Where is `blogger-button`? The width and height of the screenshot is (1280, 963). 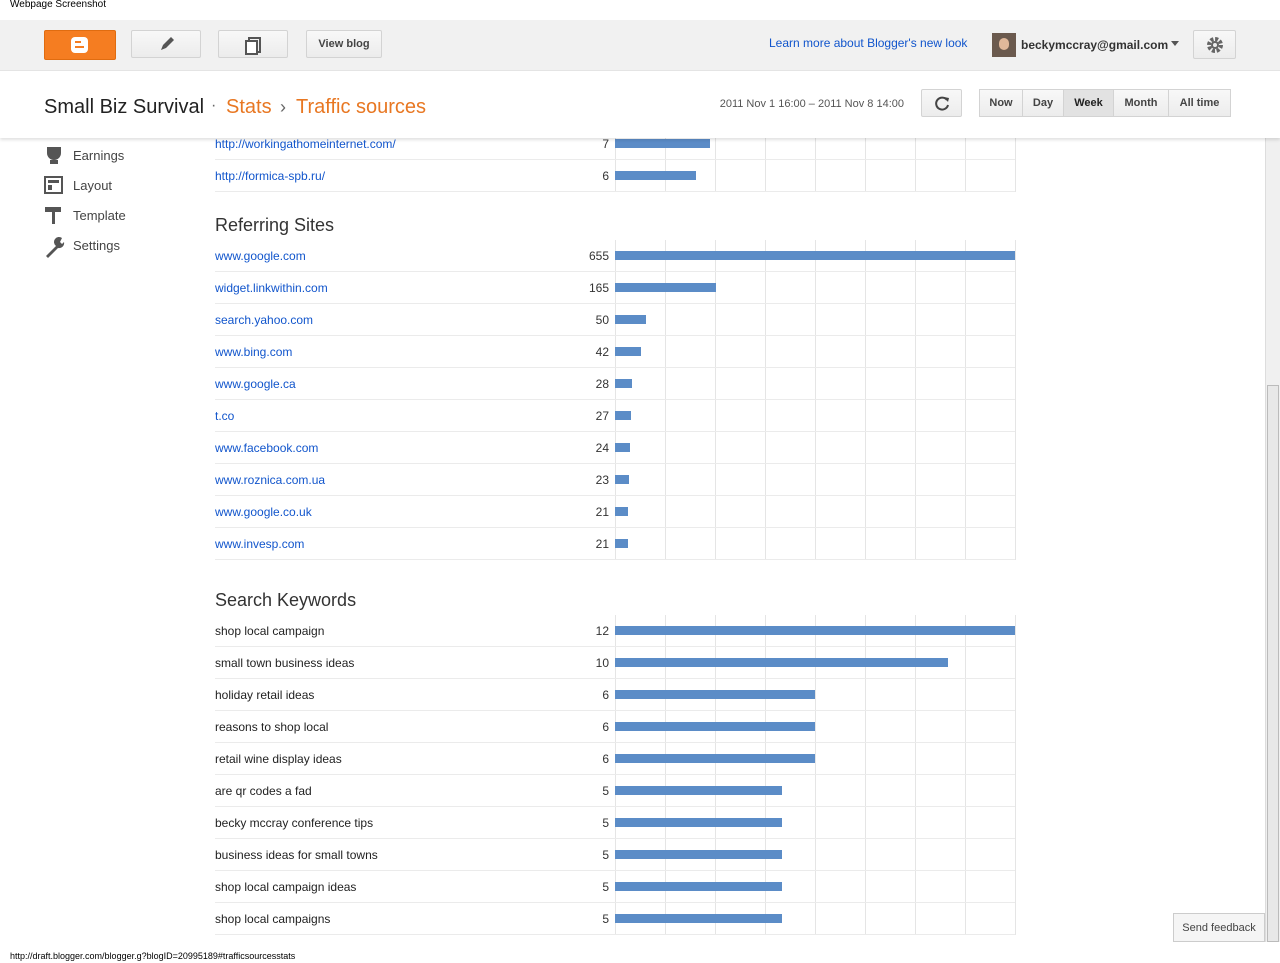
blogger-button is located at coordinates (80, 45).